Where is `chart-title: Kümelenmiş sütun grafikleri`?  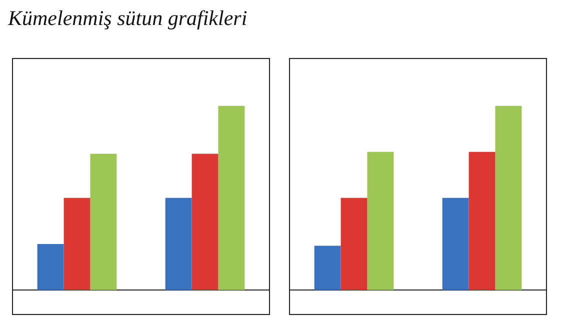 chart-title: Kümelenmiş sütun grafikleri is located at coordinates (128, 18).